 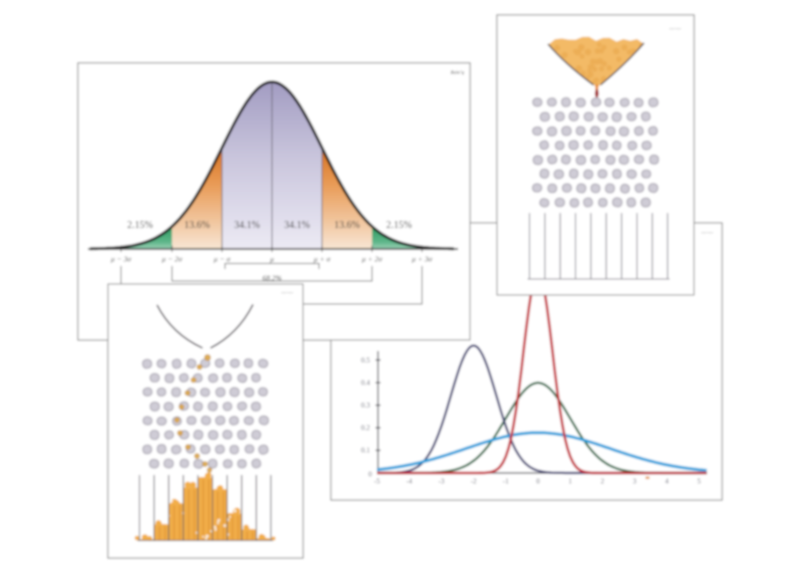 I want to click on svg-text: -1, so click(x=506, y=482).